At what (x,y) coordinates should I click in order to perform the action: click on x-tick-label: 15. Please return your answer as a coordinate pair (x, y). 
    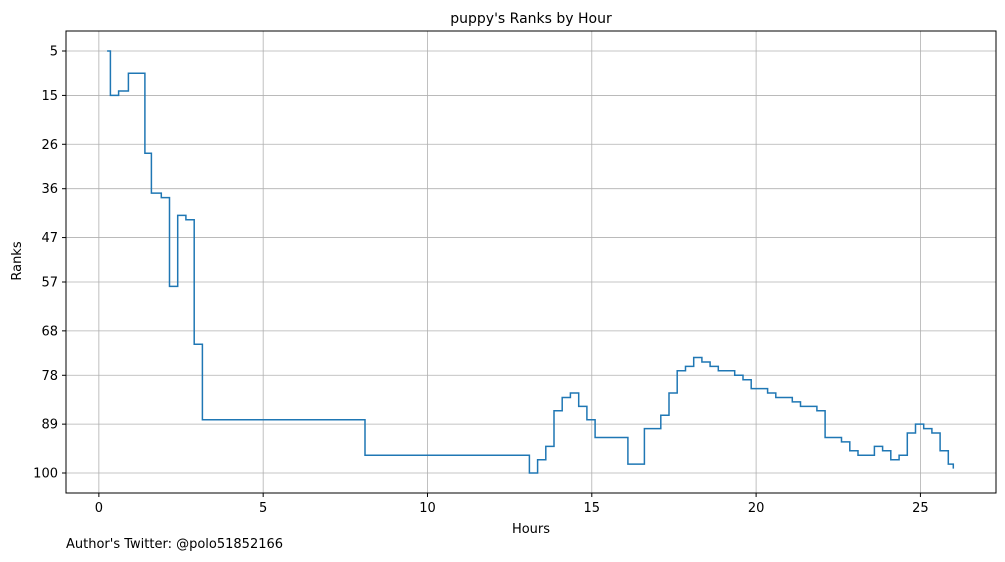
    Looking at the image, I should click on (592, 508).